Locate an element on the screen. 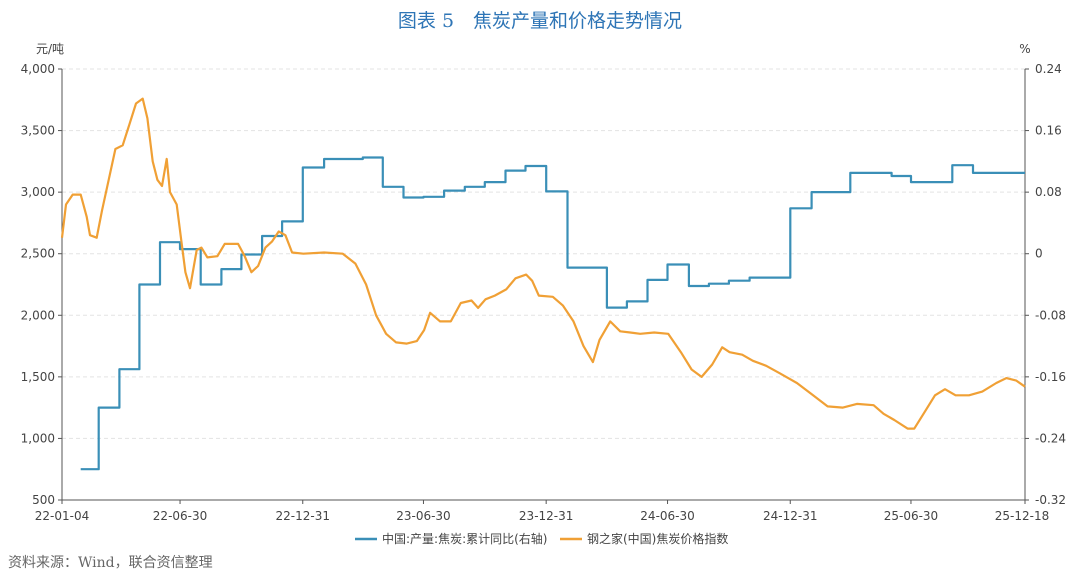 The width and height of the screenshot is (1080, 576). left-tick-label: 2,500 is located at coordinates (38, 254).